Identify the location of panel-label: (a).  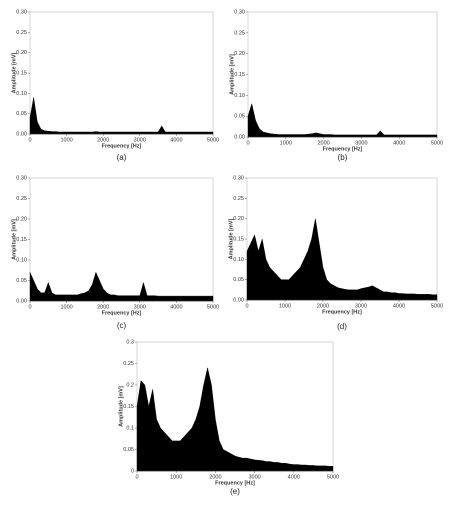
(122, 157).